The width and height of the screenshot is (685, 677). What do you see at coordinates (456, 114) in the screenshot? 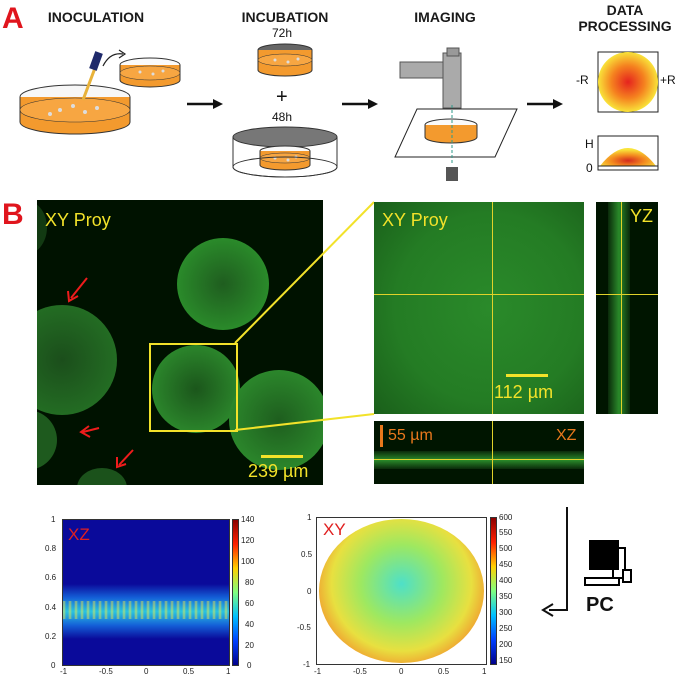
I see `microscope-illustration` at bounding box center [456, 114].